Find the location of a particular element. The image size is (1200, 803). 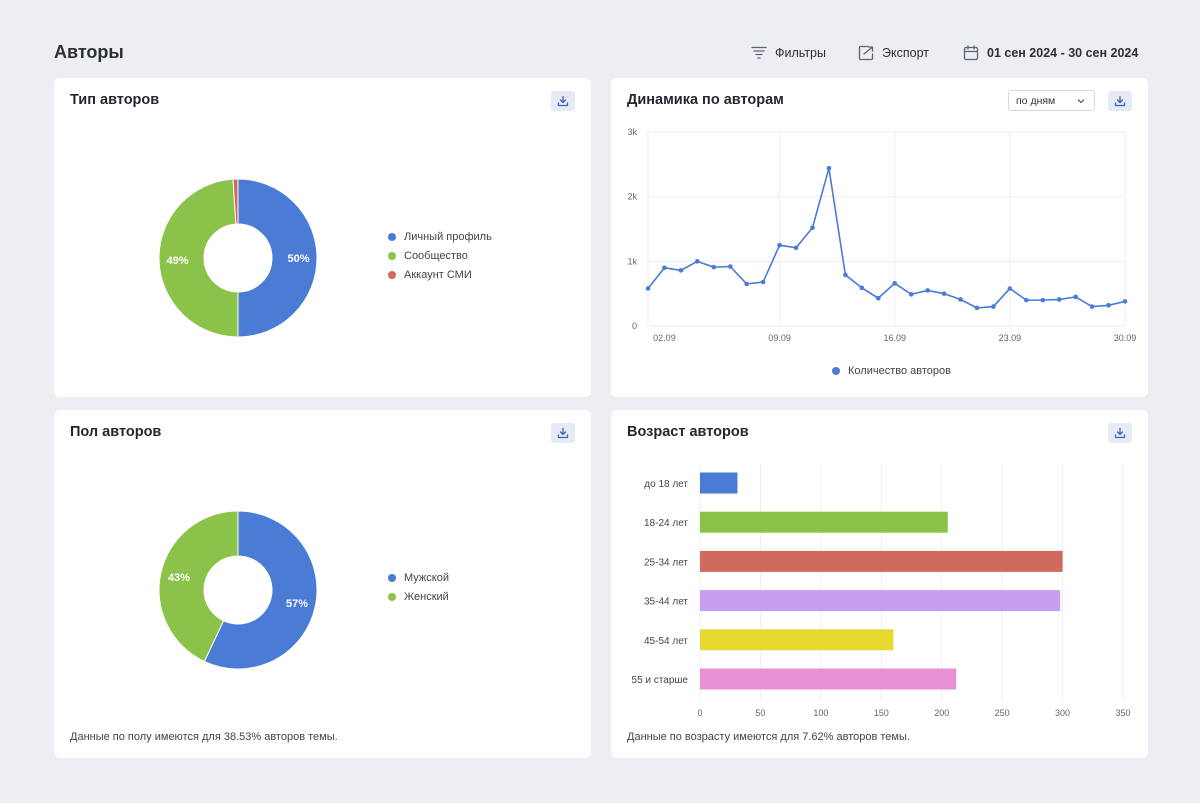

legend-item: Количество авторов is located at coordinates (891, 370).